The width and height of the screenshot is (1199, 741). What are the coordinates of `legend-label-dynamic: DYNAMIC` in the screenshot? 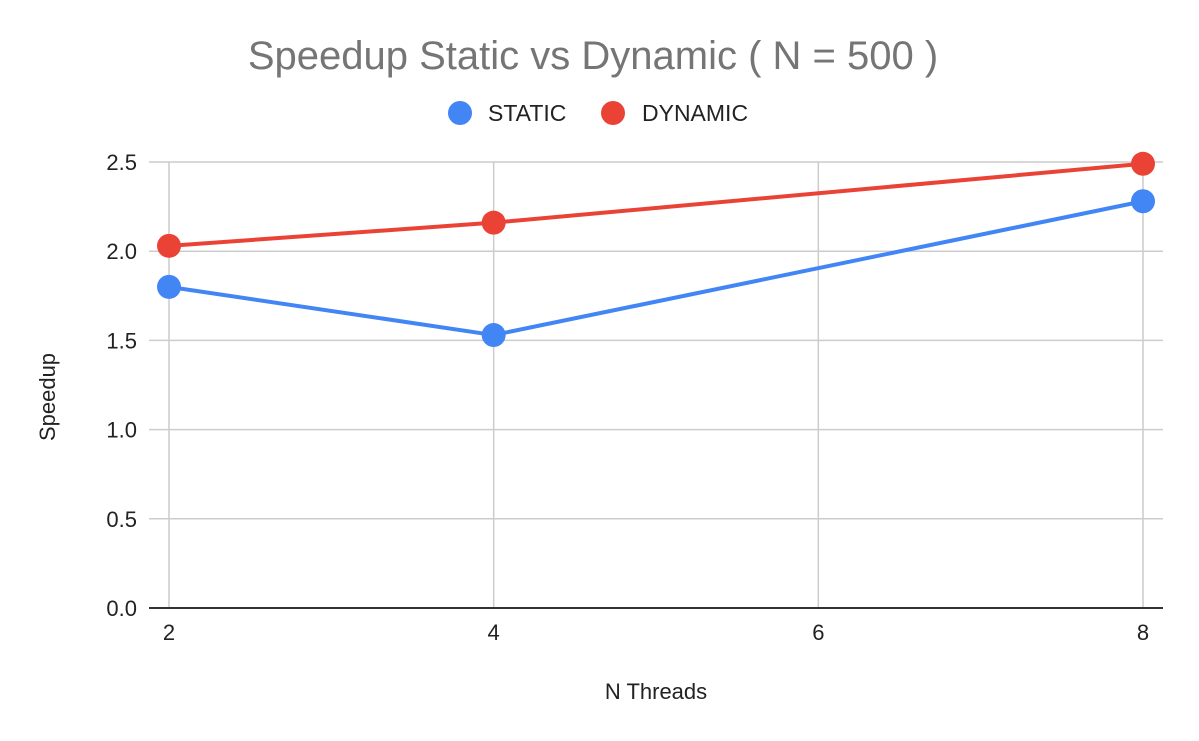 It's located at (695, 113).